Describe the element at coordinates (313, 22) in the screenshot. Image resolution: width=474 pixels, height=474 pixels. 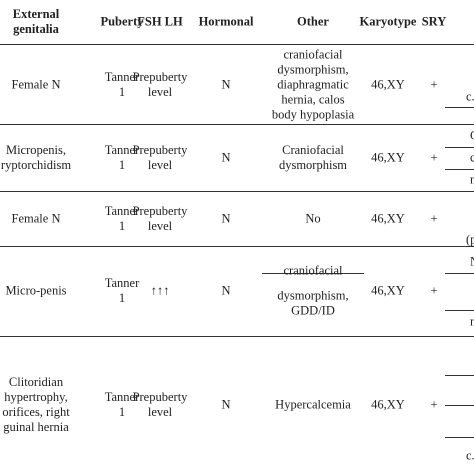
I see `header-cell: Other` at that location.